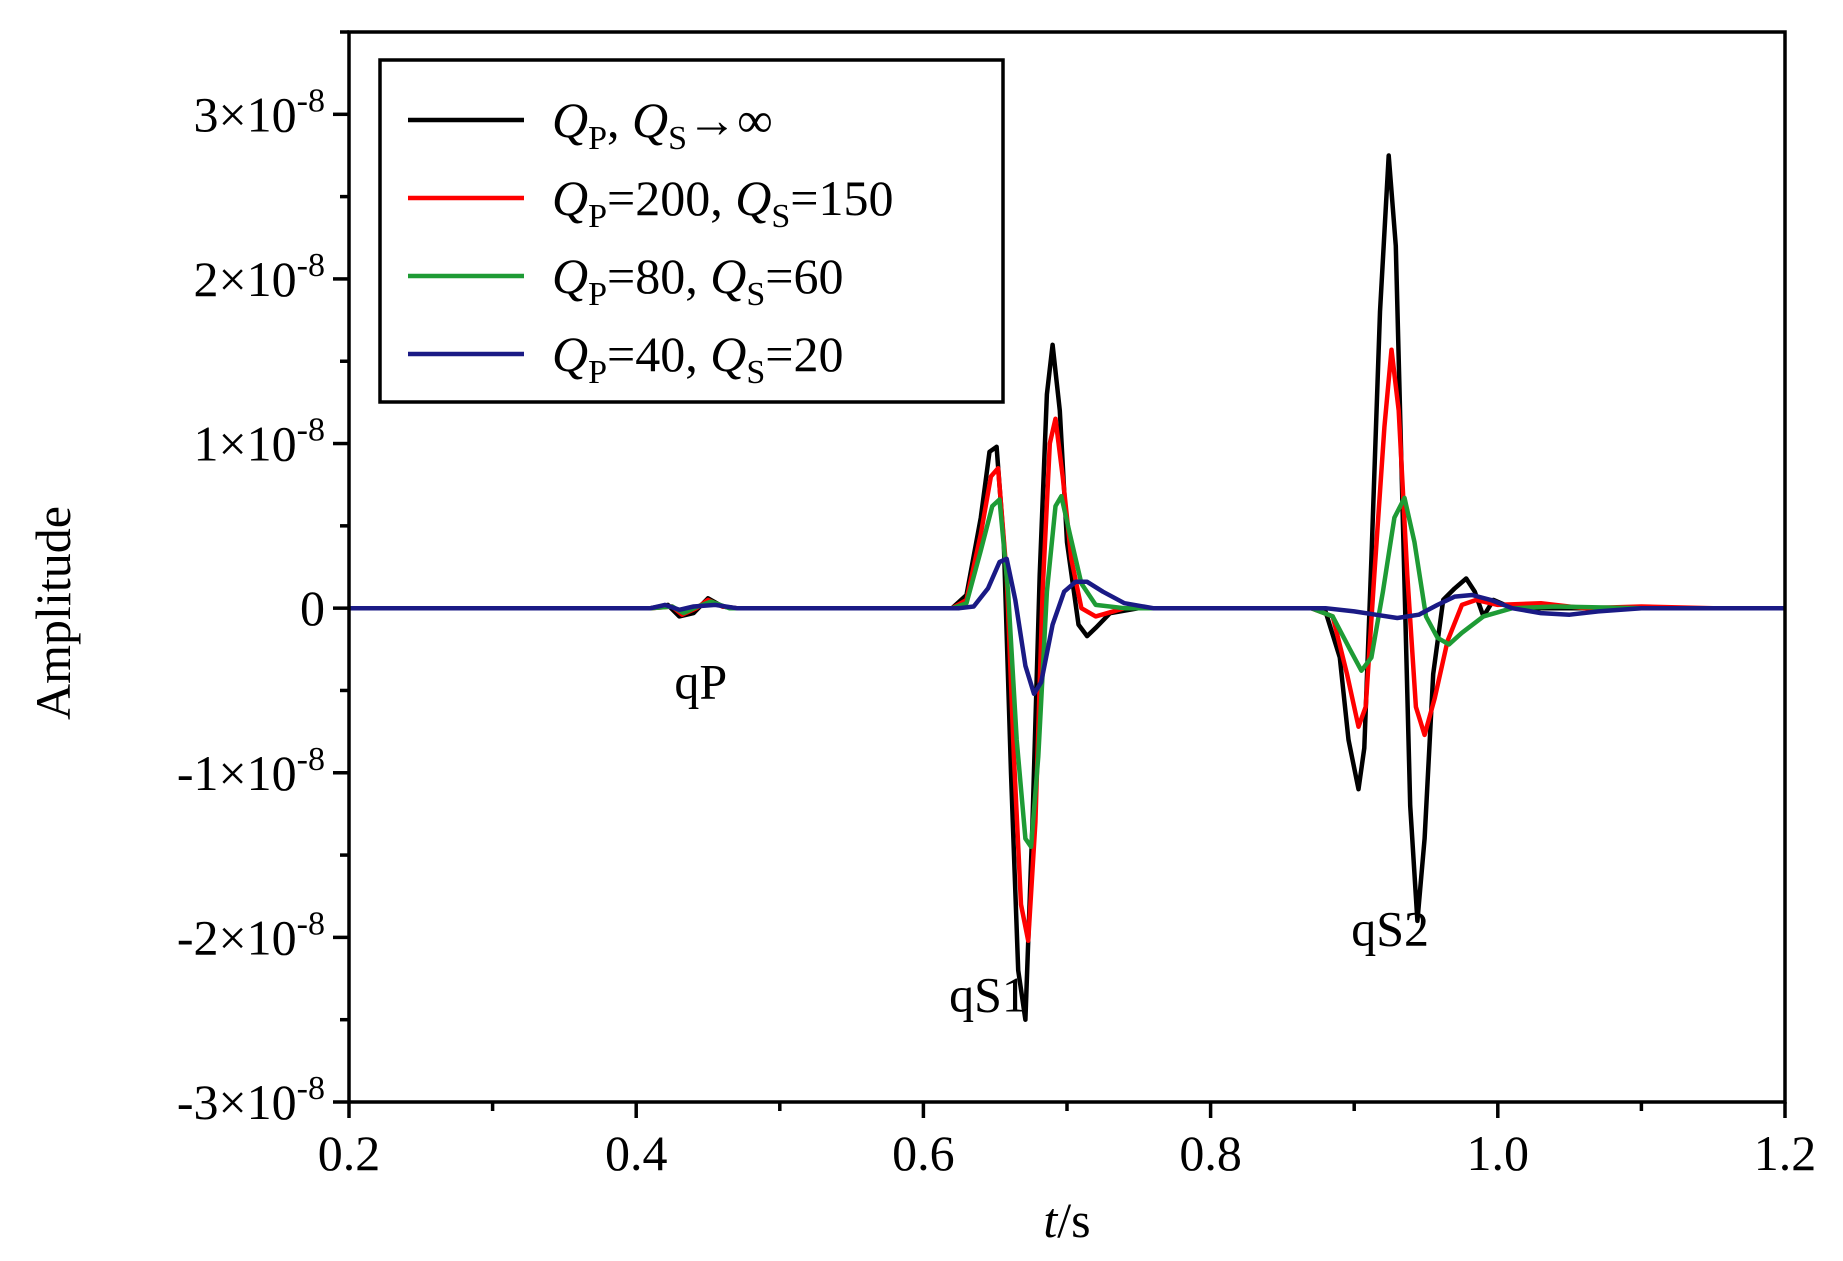 The image size is (1843, 1261). Describe the element at coordinates (1390, 929) in the screenshot. I see `wave-label-qs2: qS2` at that location.